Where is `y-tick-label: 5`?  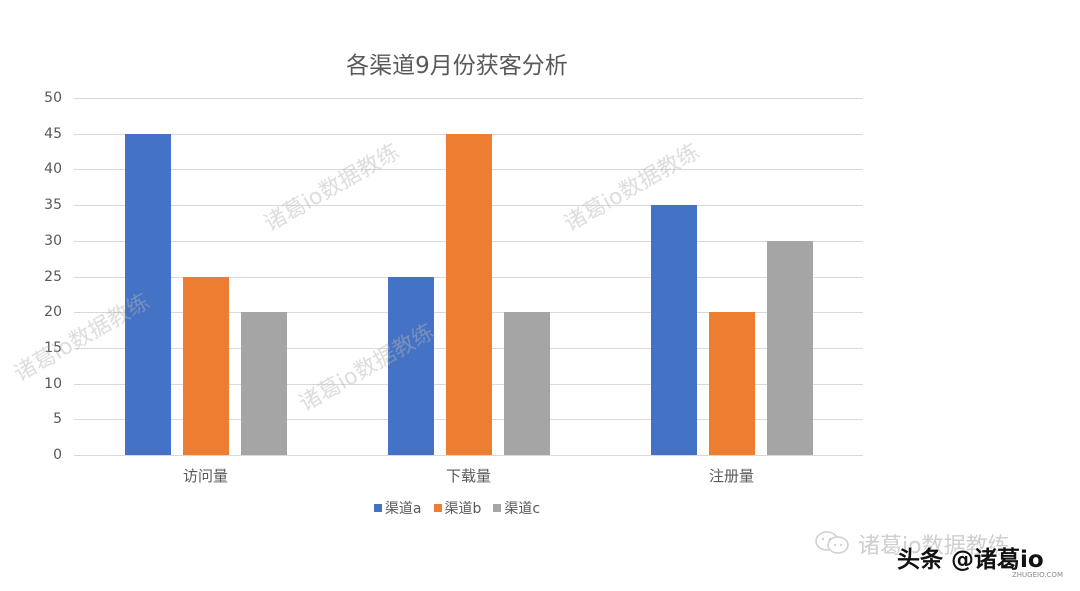
y-tick-label: 5 is located at coordinates (57, 419).